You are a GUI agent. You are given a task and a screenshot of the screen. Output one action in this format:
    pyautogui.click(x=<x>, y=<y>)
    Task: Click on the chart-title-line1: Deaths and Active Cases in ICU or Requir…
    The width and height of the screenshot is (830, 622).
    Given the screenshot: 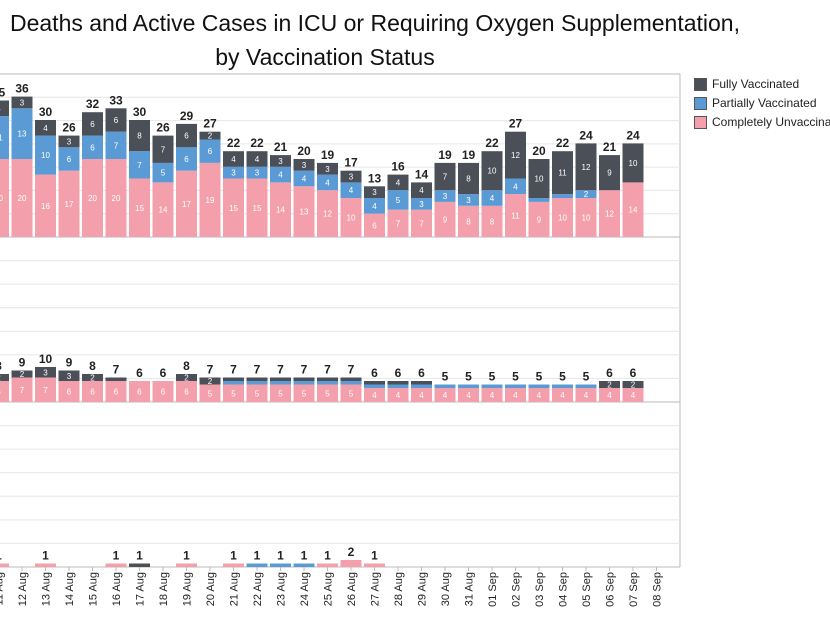 What is the action you would take?
    pyautogui.click(x=374, y=23)
    